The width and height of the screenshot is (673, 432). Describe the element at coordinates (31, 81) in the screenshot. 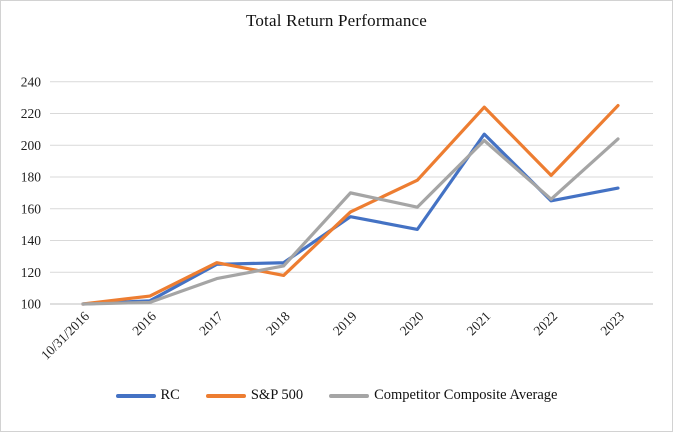

I see `y-tick-label: 240` at that location.